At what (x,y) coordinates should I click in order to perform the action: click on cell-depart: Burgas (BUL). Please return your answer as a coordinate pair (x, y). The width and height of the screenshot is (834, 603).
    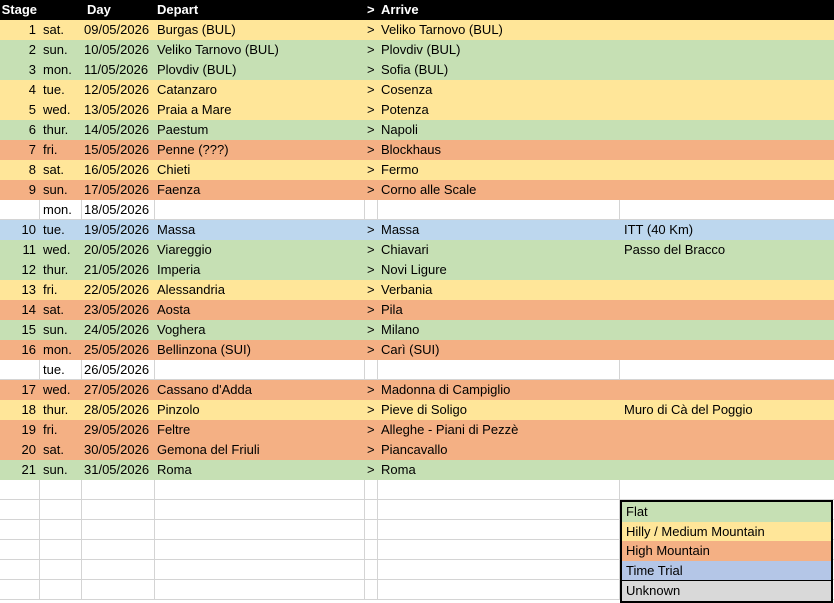
    Looking at the image, I should click on (196, 29).